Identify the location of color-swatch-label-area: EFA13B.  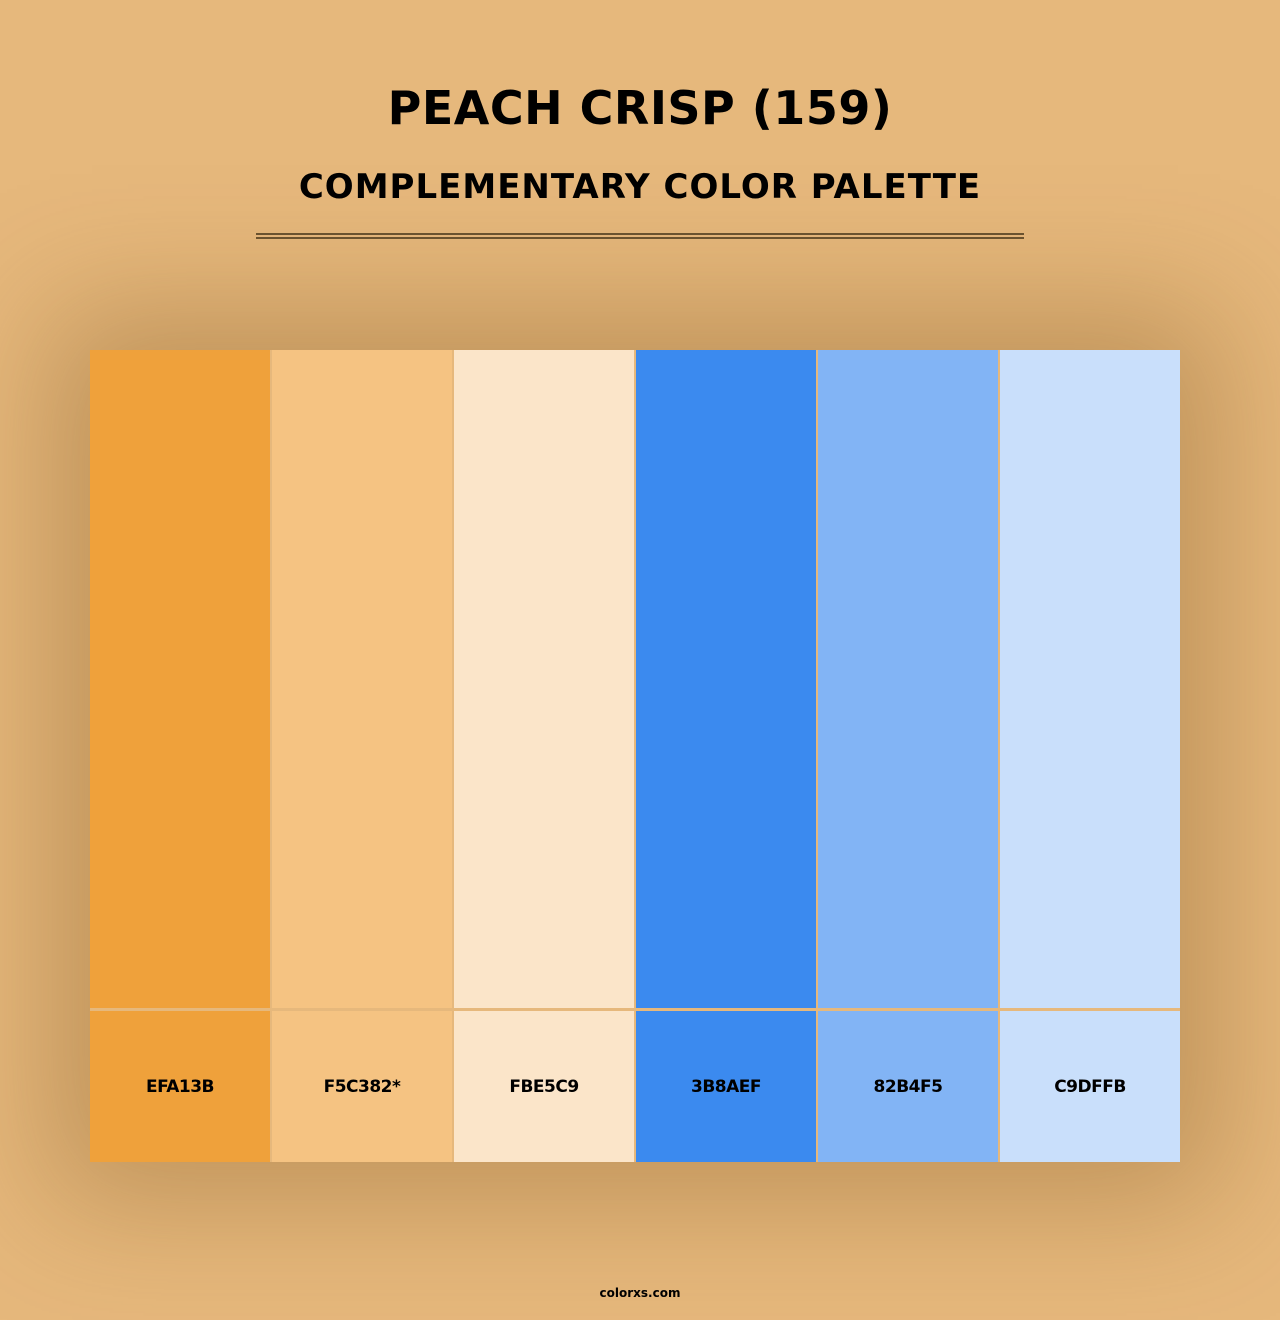
(180, 1086).